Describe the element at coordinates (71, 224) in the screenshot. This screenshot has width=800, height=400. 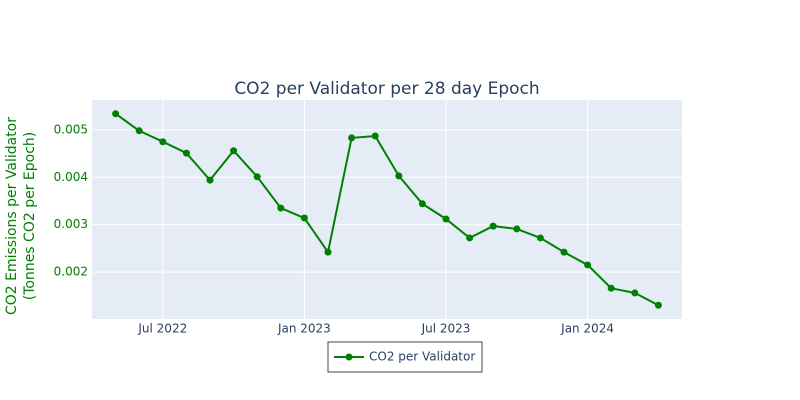
I see `y-tick-label: 0.003` at that location.